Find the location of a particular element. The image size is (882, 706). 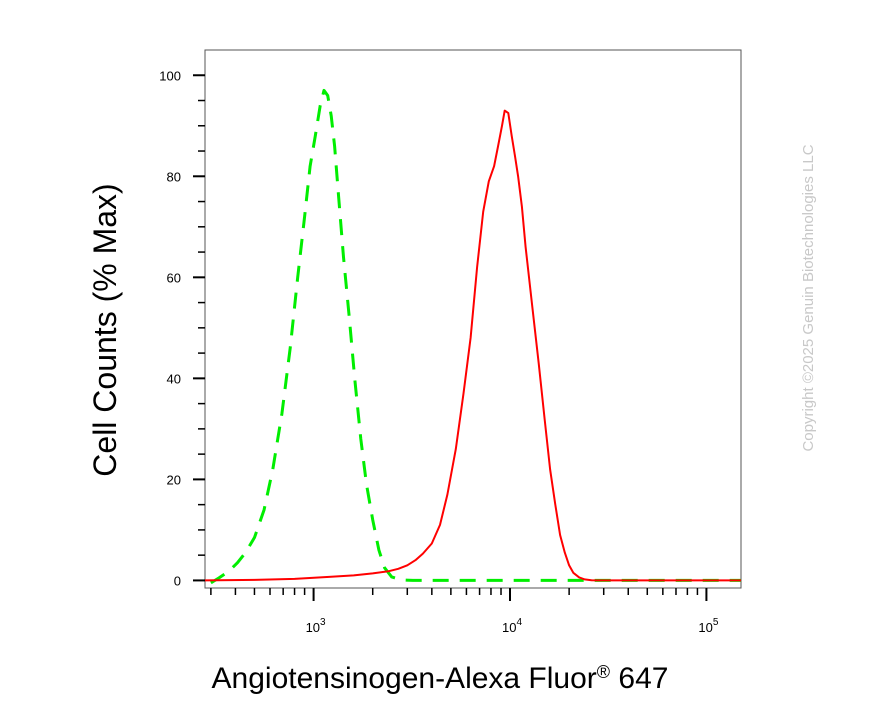

y-tick-label: 100 is located at coordinates (170, 75).